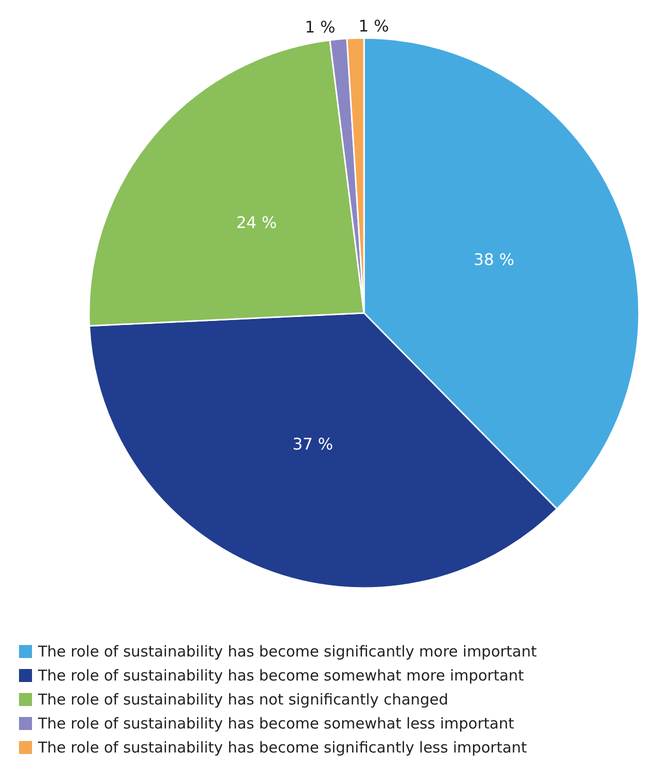  I want to click on legend-label: The role of sustainability has become significantly less important, so click(282, 747).